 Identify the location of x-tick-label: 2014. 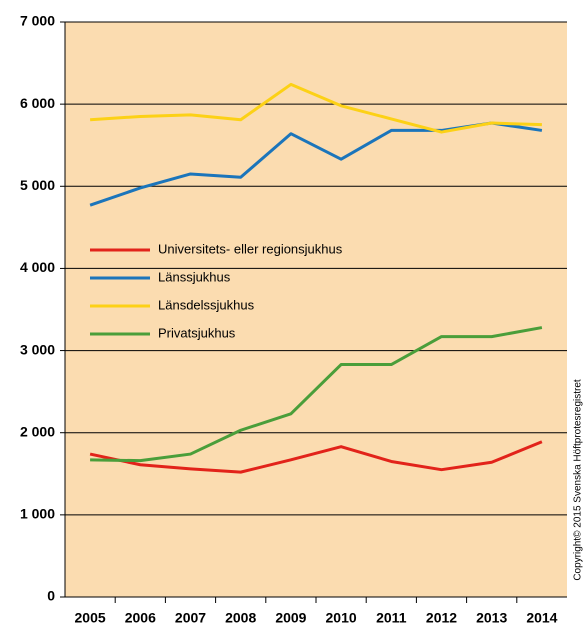
(541, 618).